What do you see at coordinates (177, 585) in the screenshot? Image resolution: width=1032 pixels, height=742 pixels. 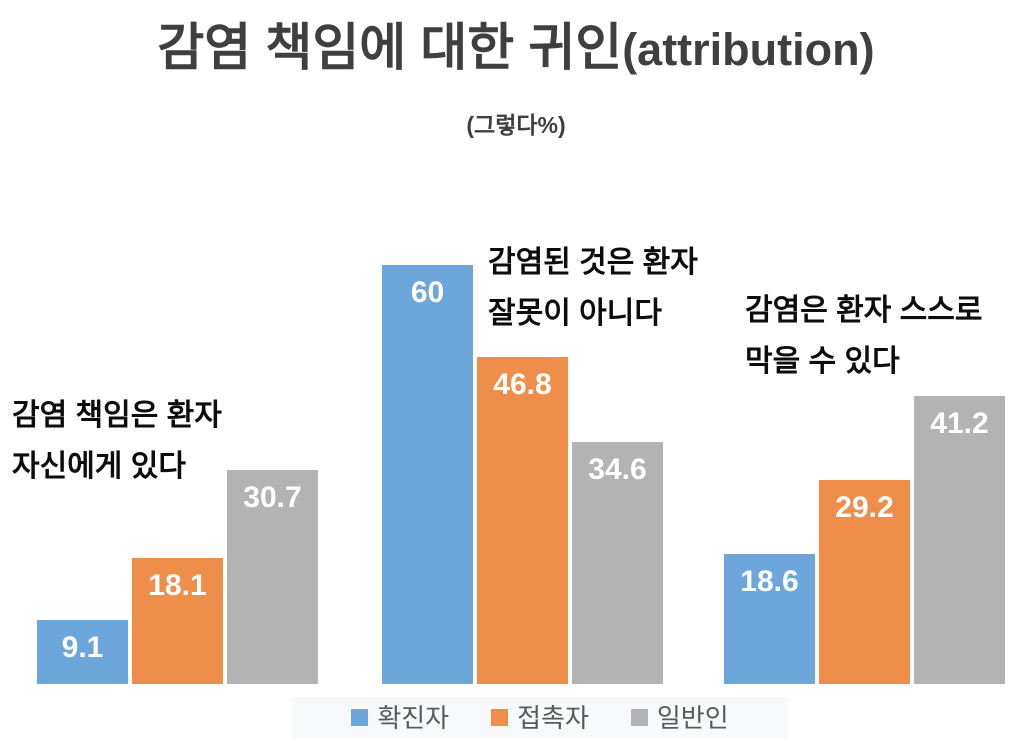 I see `bar-value-label: 18.1` at bounding box center [177, 585].